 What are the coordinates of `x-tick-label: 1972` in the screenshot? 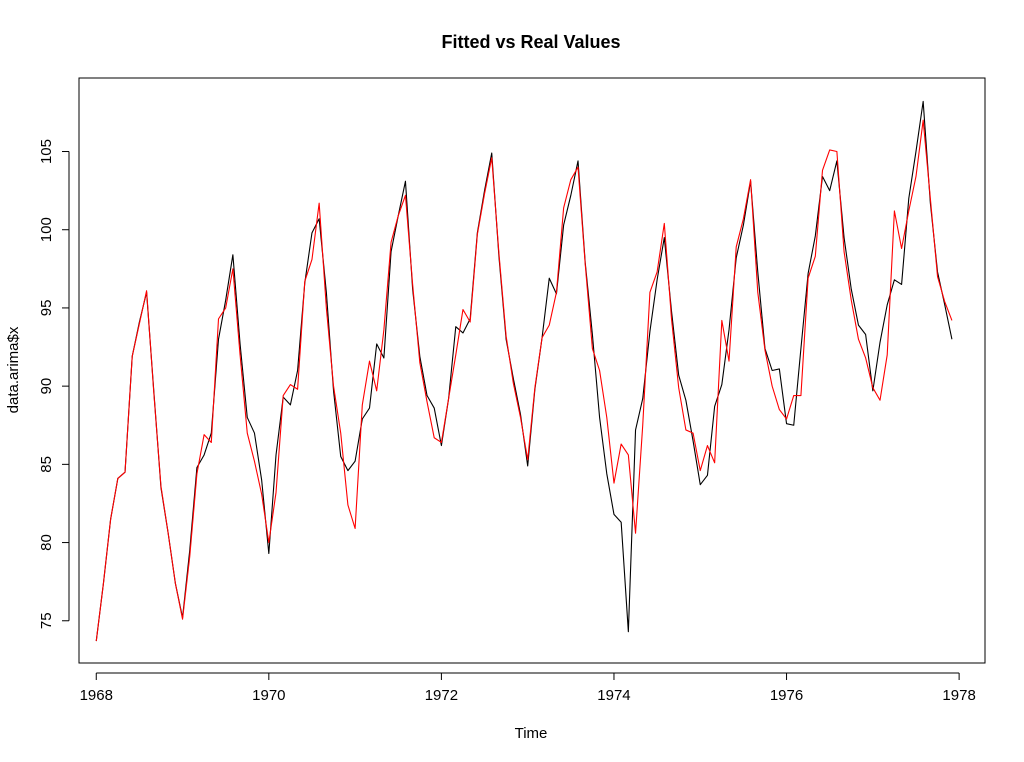 It's located at (441, 695).